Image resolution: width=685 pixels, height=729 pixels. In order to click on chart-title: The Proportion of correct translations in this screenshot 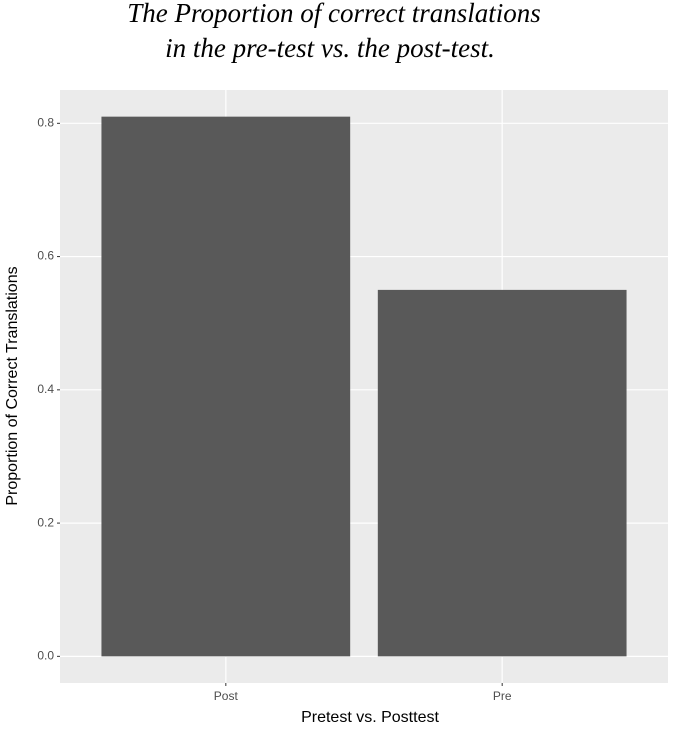, I will do `click(334, 14)`.